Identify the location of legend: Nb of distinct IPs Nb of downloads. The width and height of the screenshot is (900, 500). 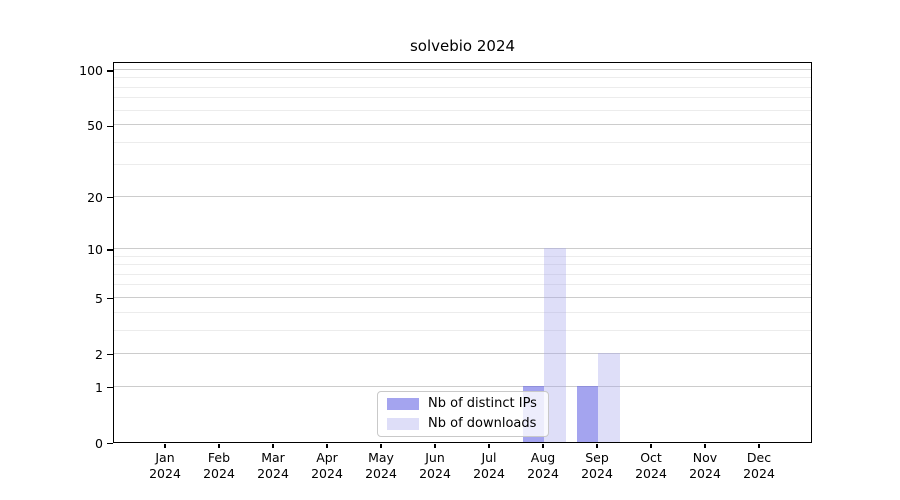
(463, 414).